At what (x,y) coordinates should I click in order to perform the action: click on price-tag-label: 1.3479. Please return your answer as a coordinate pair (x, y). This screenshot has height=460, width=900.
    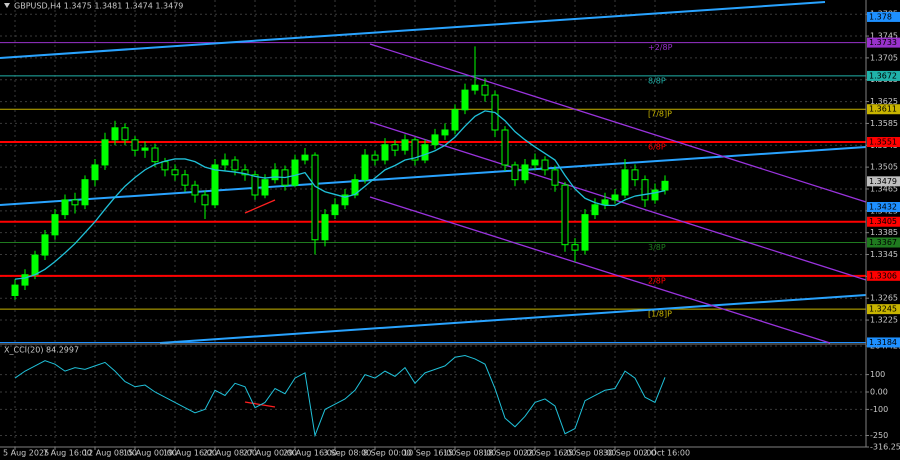
    Looking at the image, I should click on (883, 181).